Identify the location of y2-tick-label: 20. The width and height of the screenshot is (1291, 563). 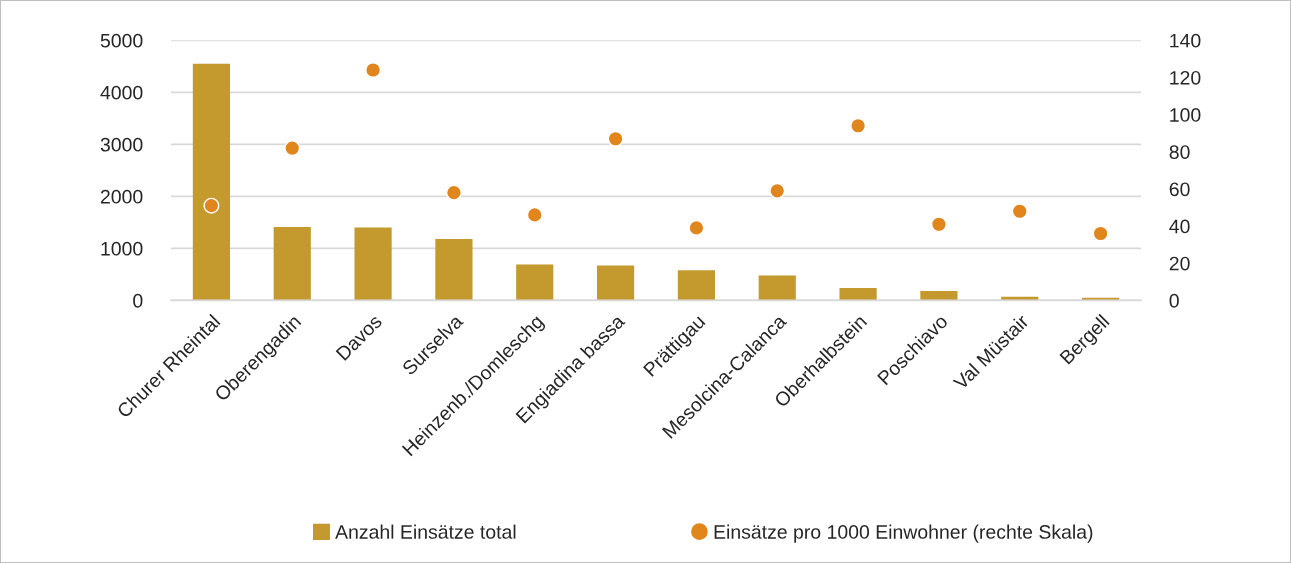
(1179, 263).